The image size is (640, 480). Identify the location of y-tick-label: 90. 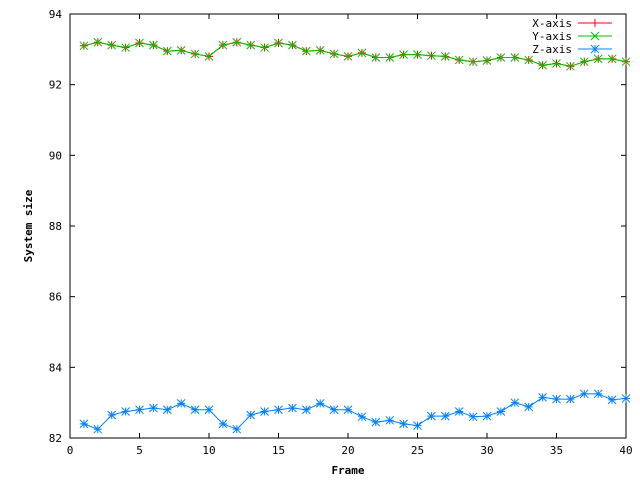
(55, 155).